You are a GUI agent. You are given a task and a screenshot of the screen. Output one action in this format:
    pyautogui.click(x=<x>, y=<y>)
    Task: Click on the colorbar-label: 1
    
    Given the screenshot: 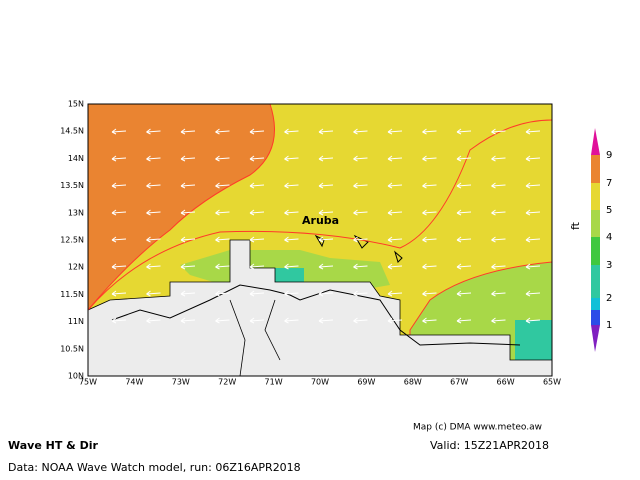 What is the action you would take?
    pyautogui.click(x=609, y=325)
    